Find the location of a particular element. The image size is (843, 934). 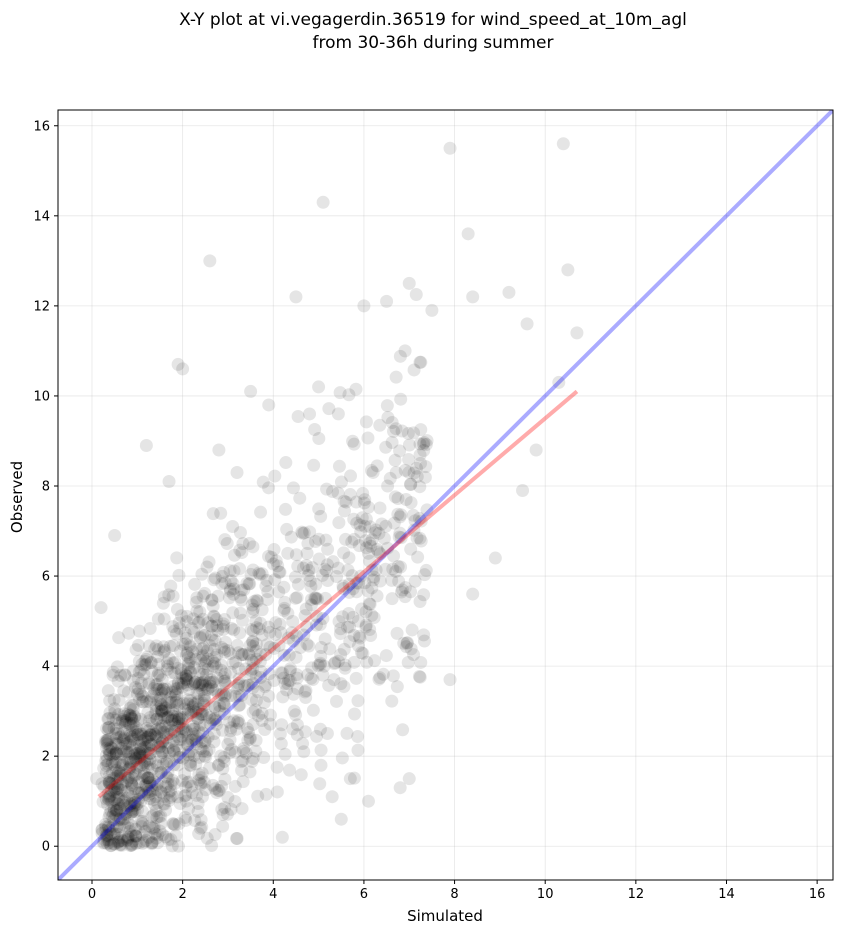

y-tick-label: 4 is located at coordinates (46, 667).